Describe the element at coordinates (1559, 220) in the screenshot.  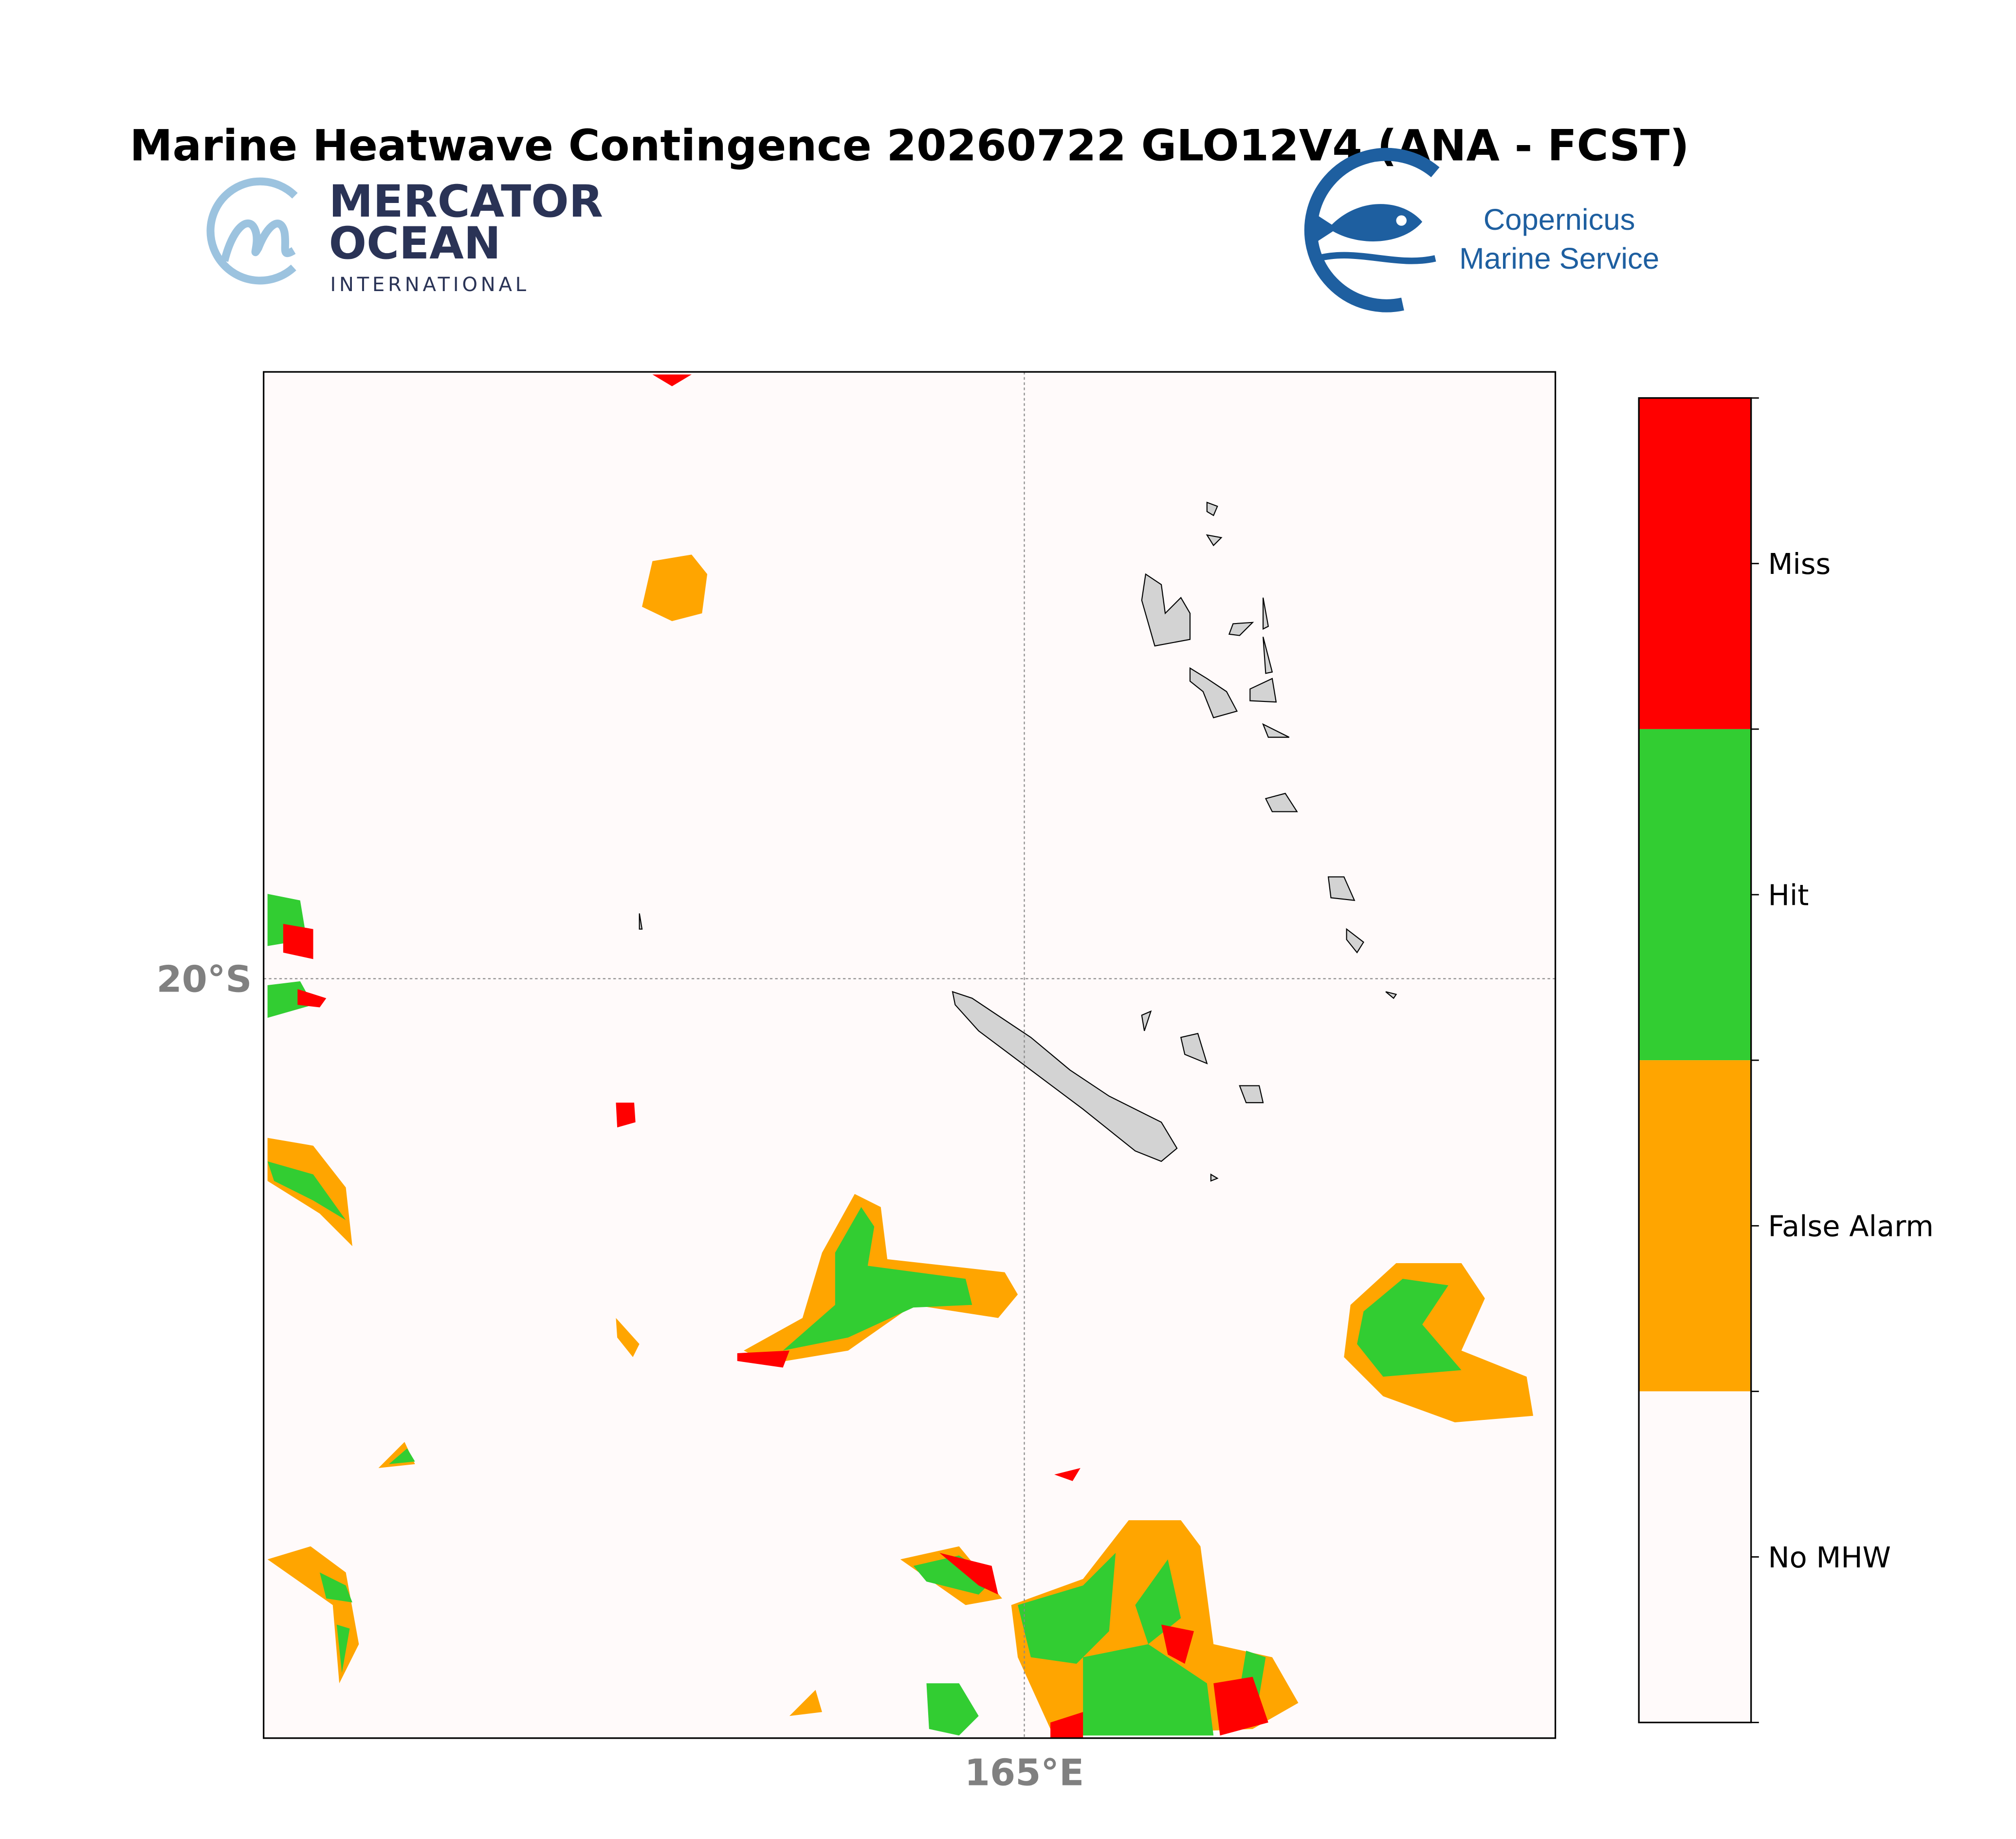
I see `logo-text: Copernicus` at that location.